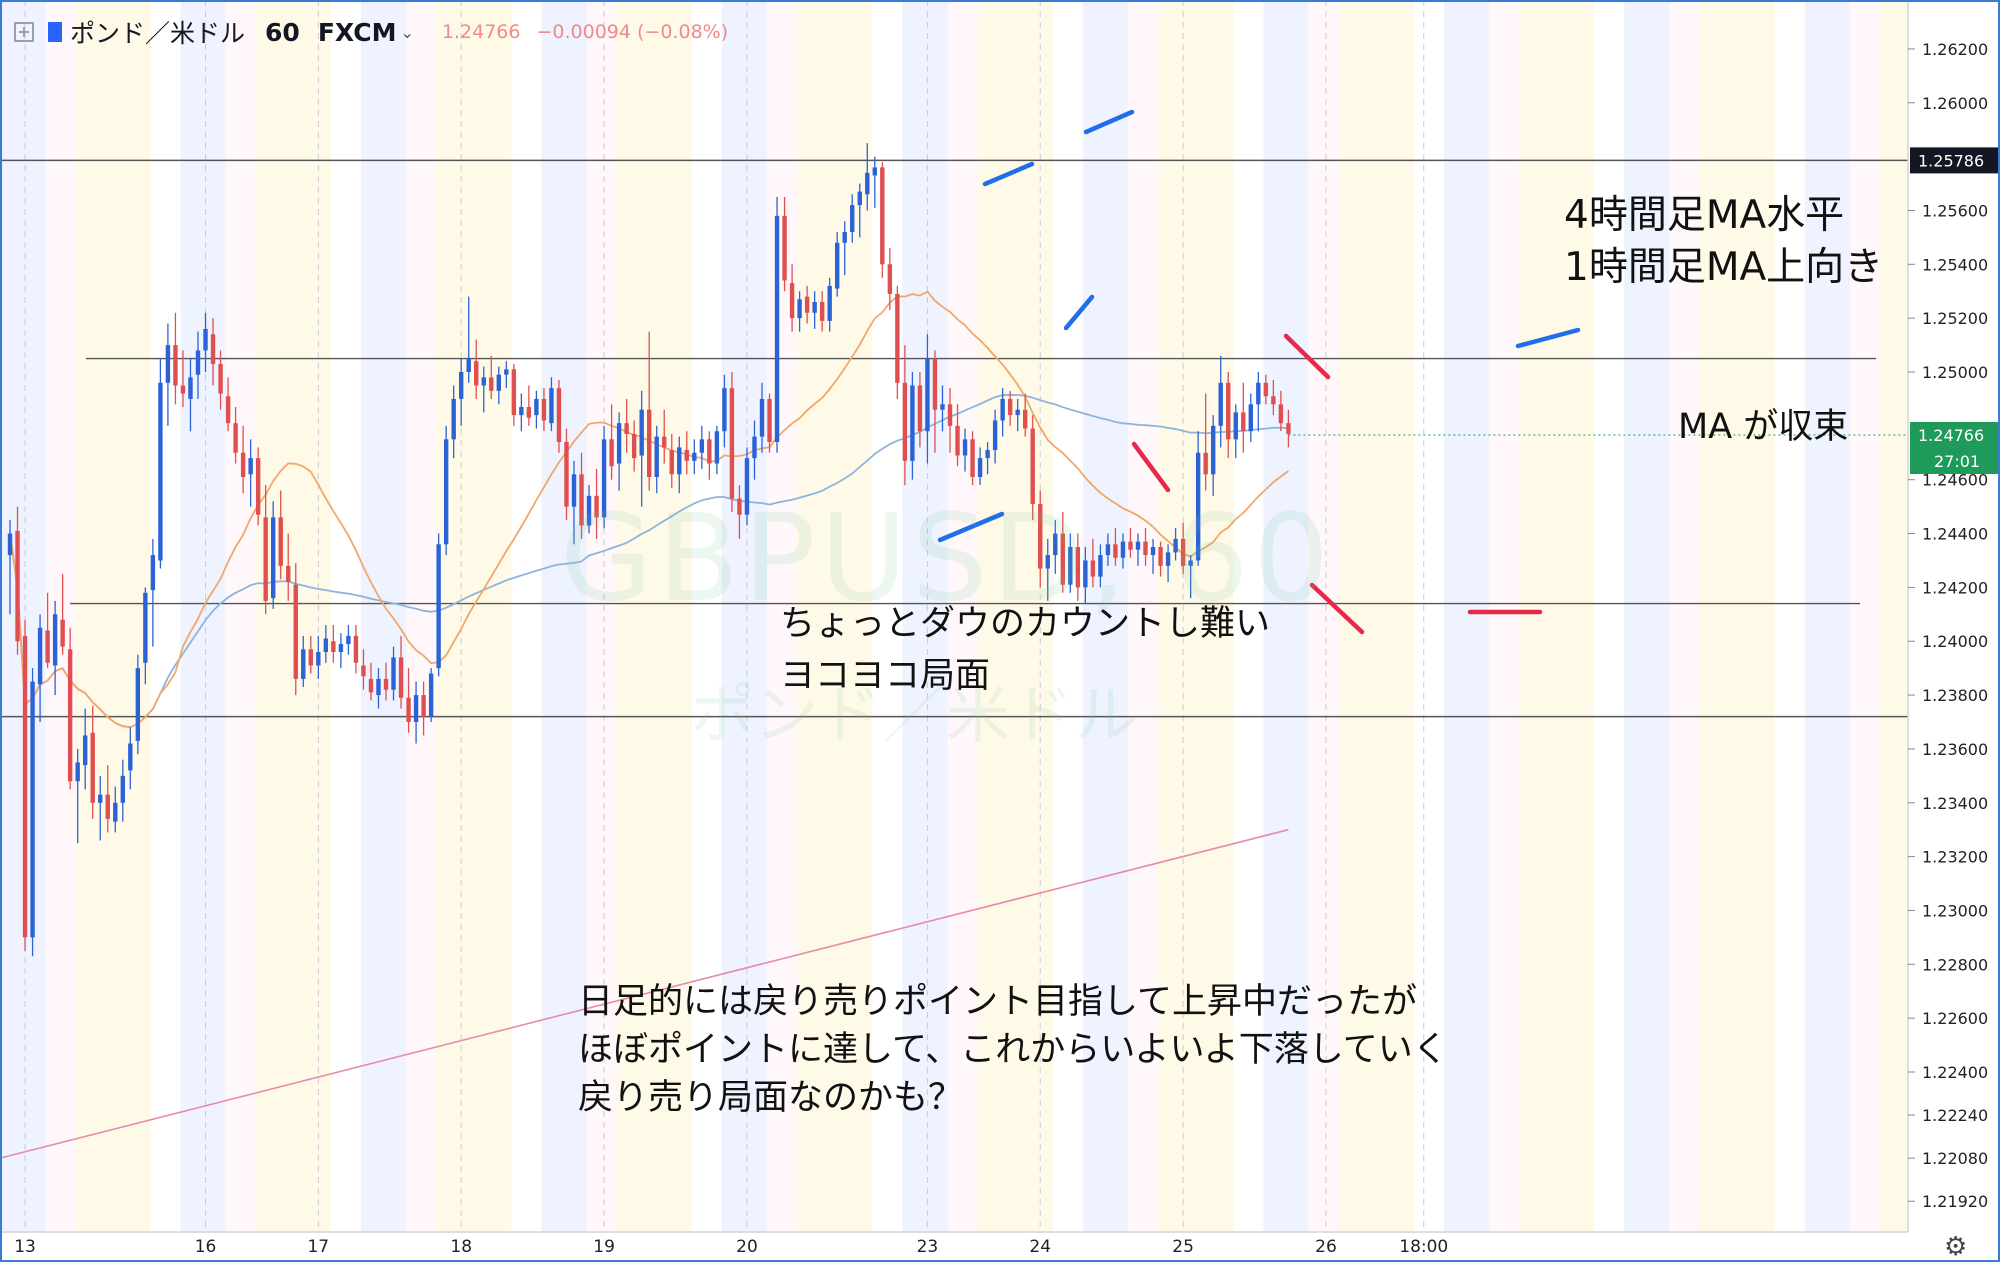  Describe the element at coordinates (158, 33) in the screenshot. I see `symbol-name: ポンド／米ドル` at that location.